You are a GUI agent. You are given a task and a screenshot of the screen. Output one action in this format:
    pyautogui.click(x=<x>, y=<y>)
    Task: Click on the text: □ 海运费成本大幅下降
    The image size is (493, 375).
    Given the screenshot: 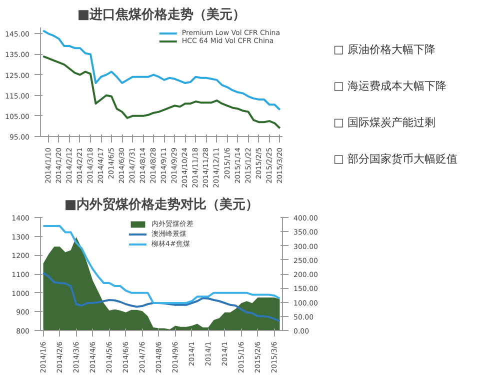 What is the action you would take?
    pyautogui.click(x=390, y=85)
    